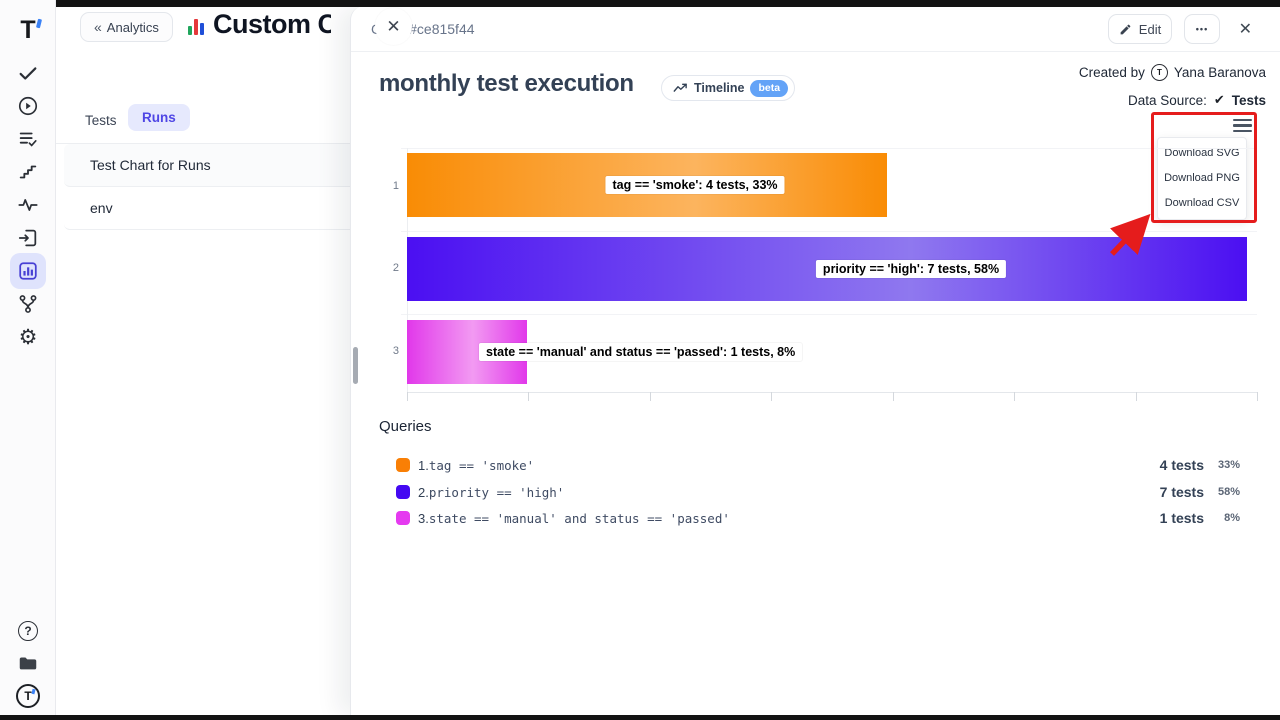 This screenshot has width=1280, height=720. Describe the element at coordinates (28, 139) in the screenshot. I see `test-plans-list-icon` at that location.